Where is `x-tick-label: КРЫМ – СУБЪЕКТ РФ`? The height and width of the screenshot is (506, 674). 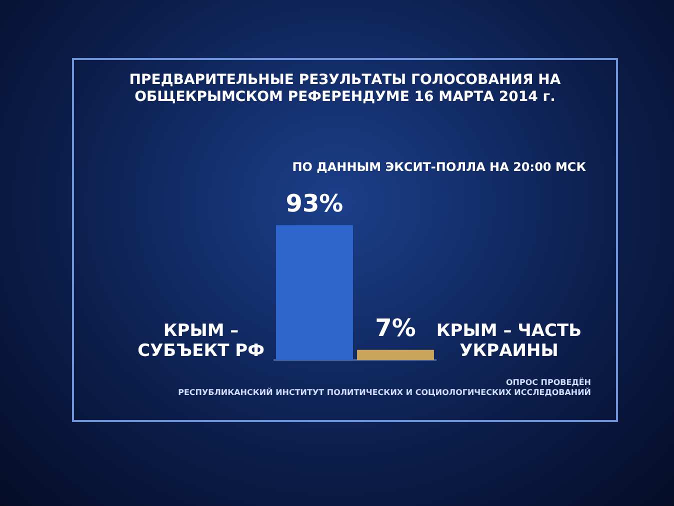
x-tick-label: КРЫМ – СУБЪЕКТ РФ is located at coordinates (201, 341).